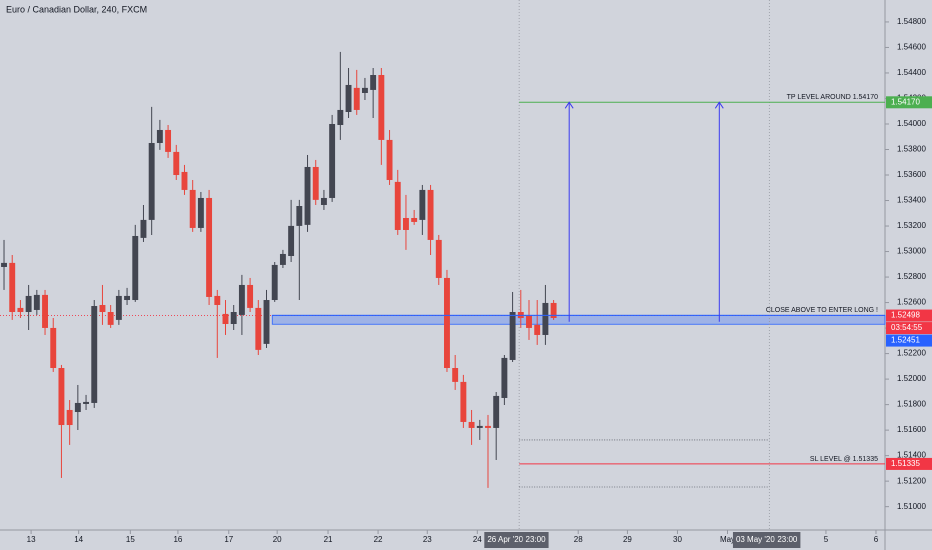 This screenshot has height=550, width=932. Describe the element at coordinates (911, 225) in the screenshot. I see `y-tick-label: 1.53200` at that location.